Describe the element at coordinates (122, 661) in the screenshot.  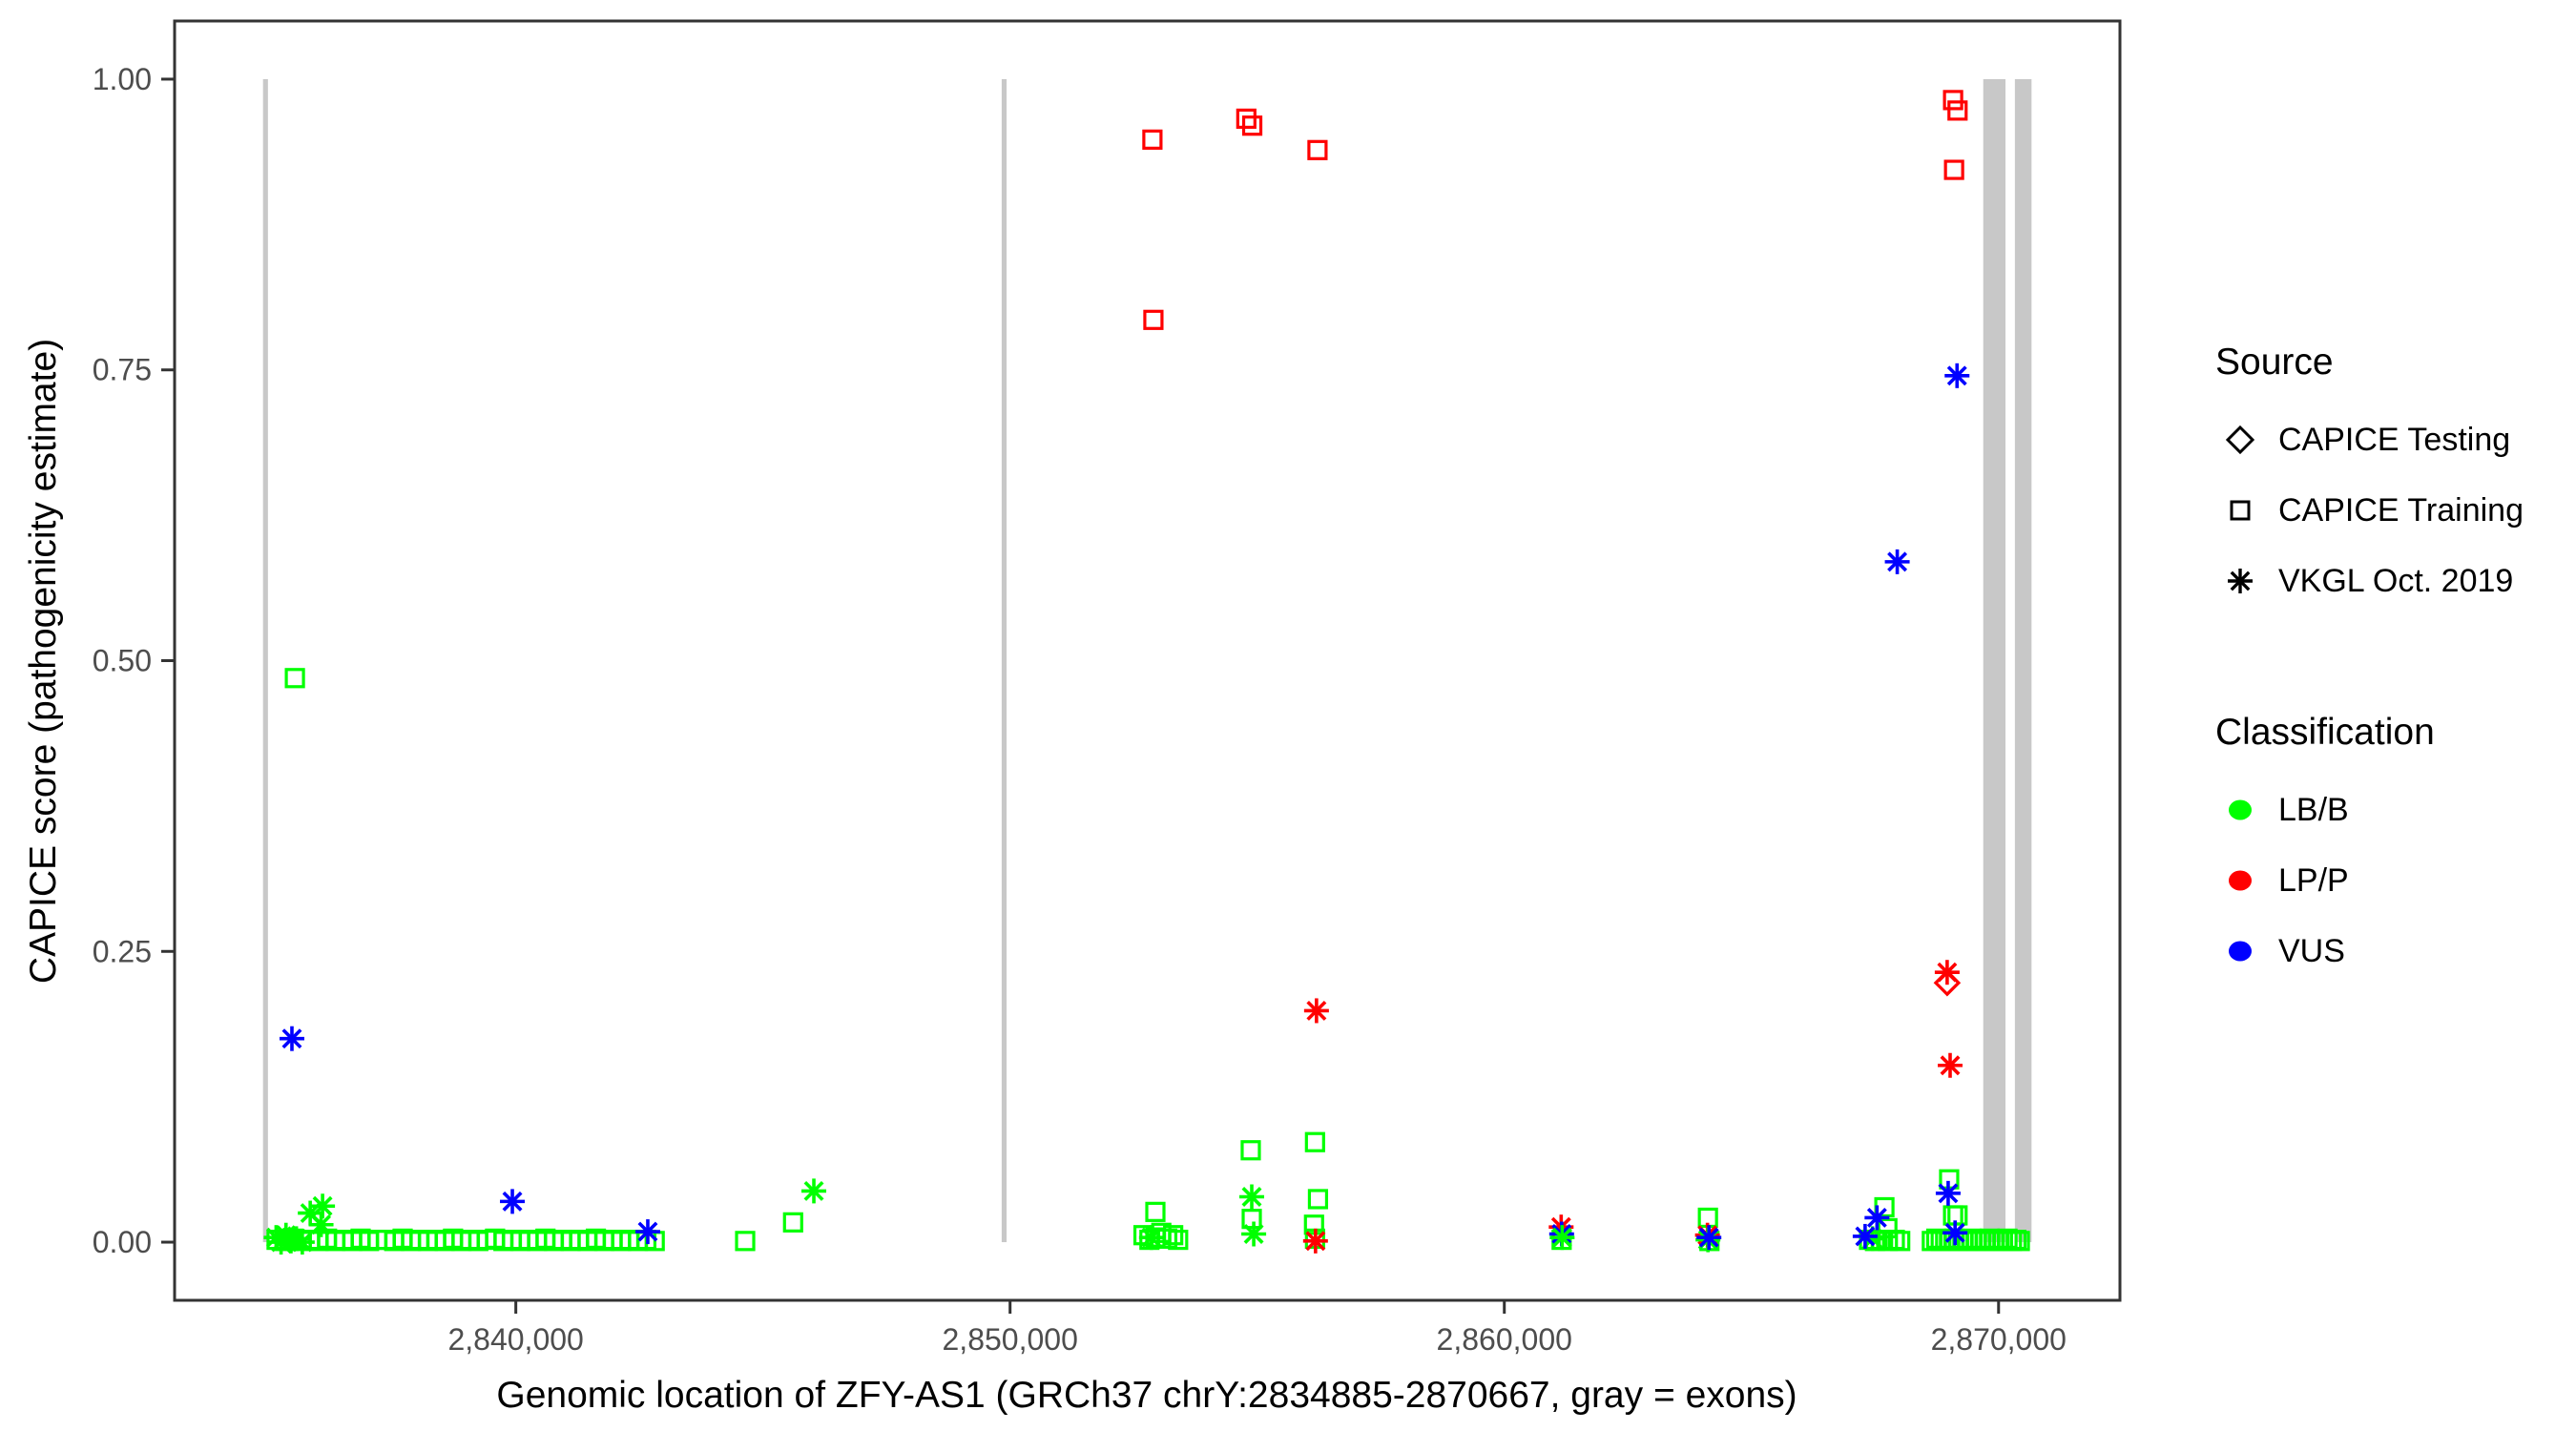
I see `y-tick-label: 0.50` at that location.